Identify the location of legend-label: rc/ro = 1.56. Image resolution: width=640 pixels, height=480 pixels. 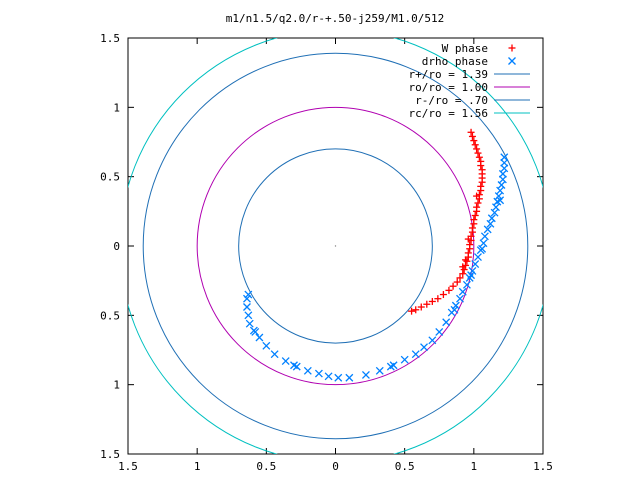
(448, 113).